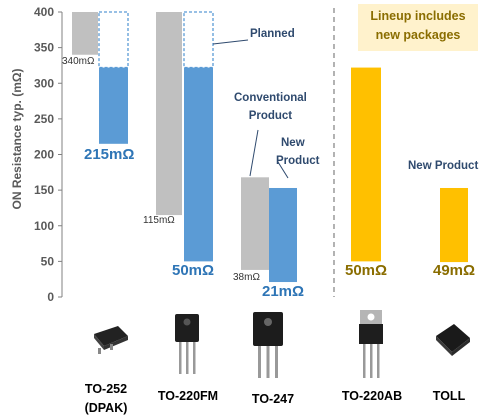 This screenshot has height=419, width=500. What do you see at coordinates (254, 153) in the screenshot?
I see `conventional-leader` at bounding box center [254, 153].